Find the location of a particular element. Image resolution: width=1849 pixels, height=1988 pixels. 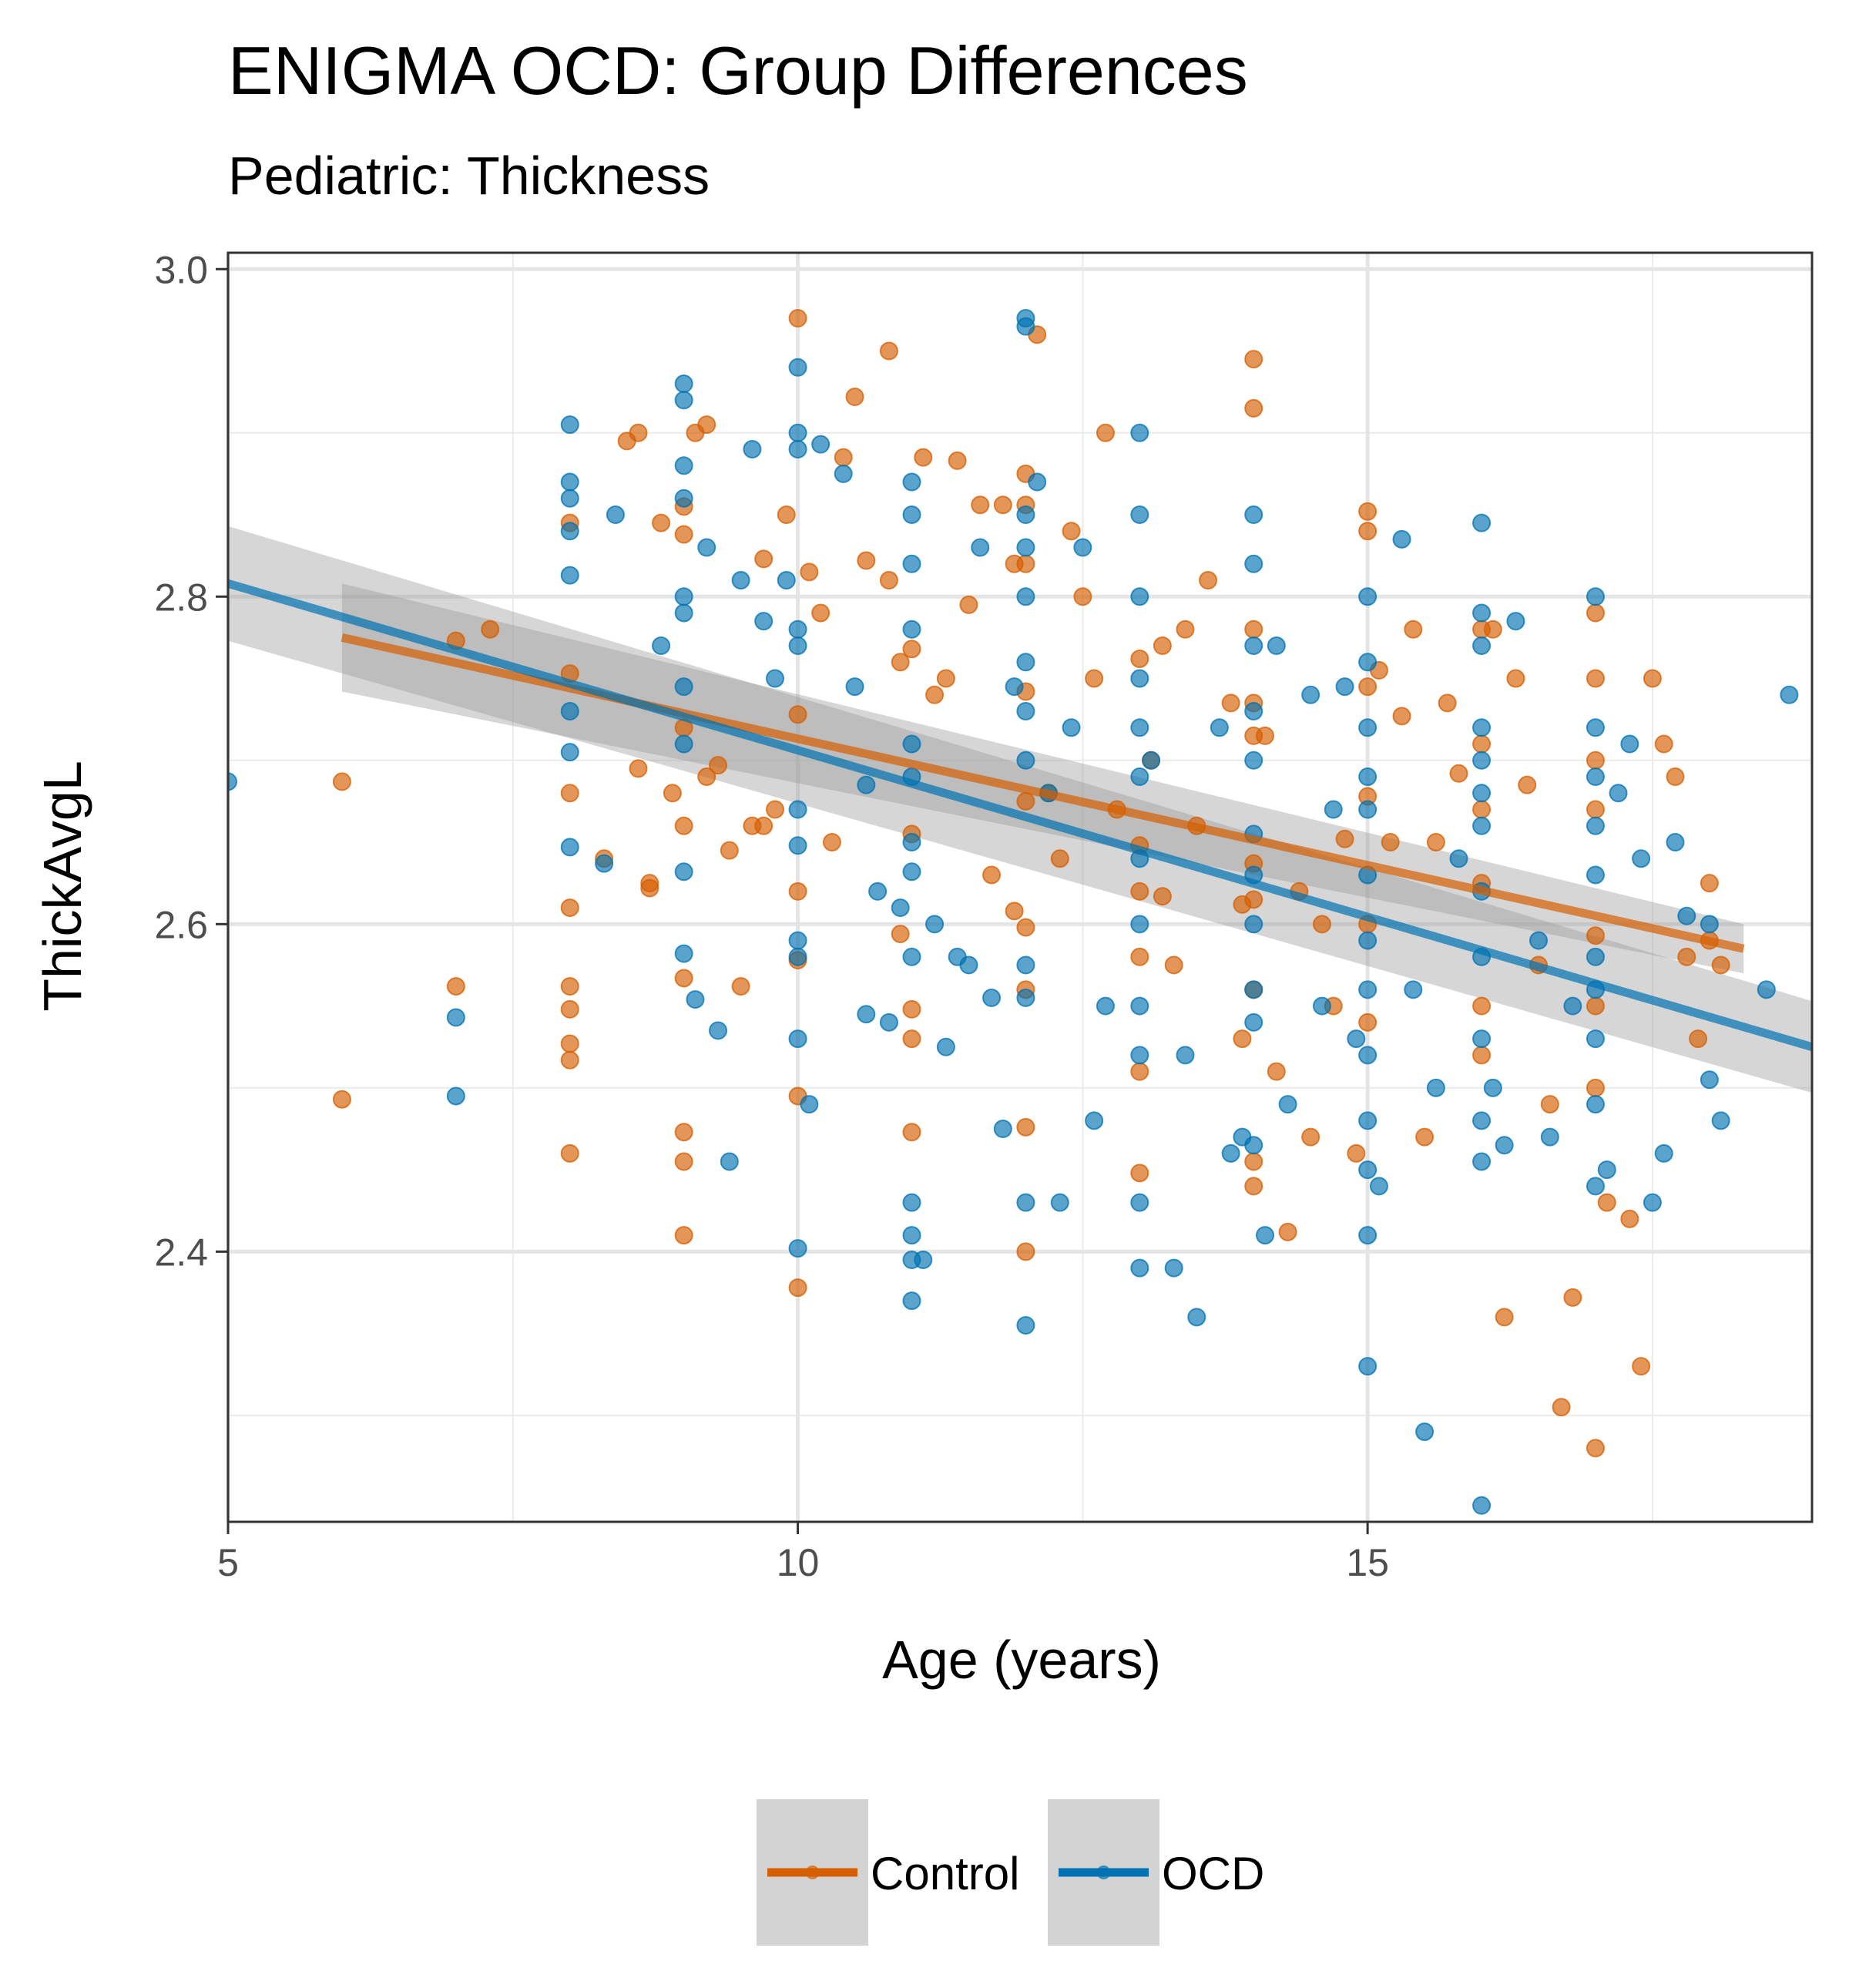

y-tick-label: 3.0 is located at coordinates (181, 269).